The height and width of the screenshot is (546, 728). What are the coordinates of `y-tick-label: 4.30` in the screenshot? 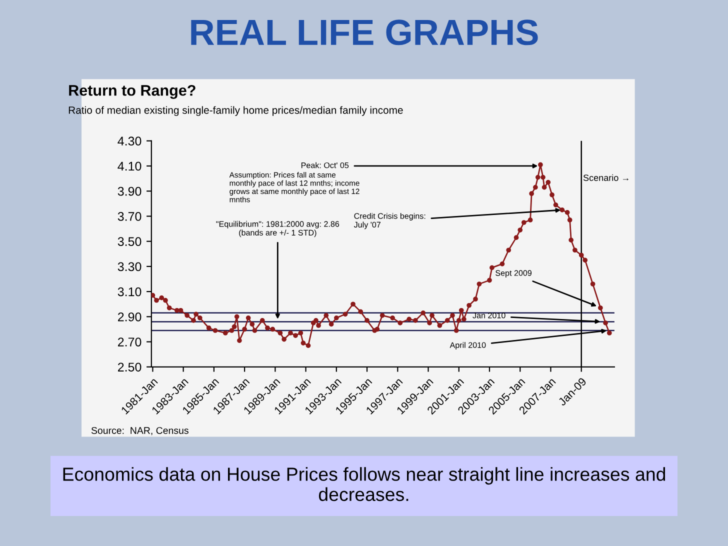 It's located at (130, 141).